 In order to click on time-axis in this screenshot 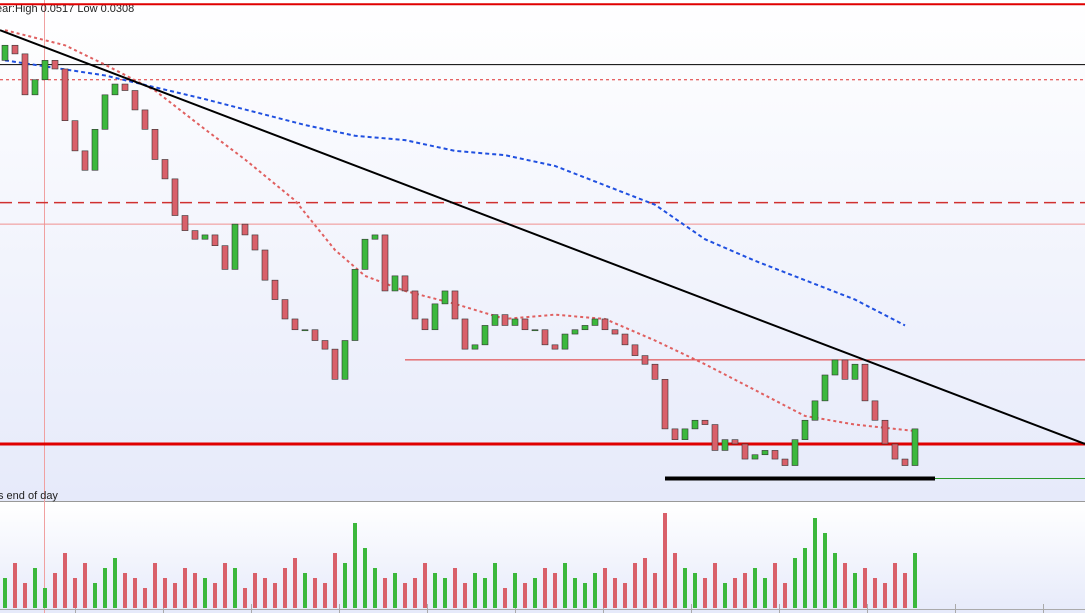, I will do `click(542, 608)`.